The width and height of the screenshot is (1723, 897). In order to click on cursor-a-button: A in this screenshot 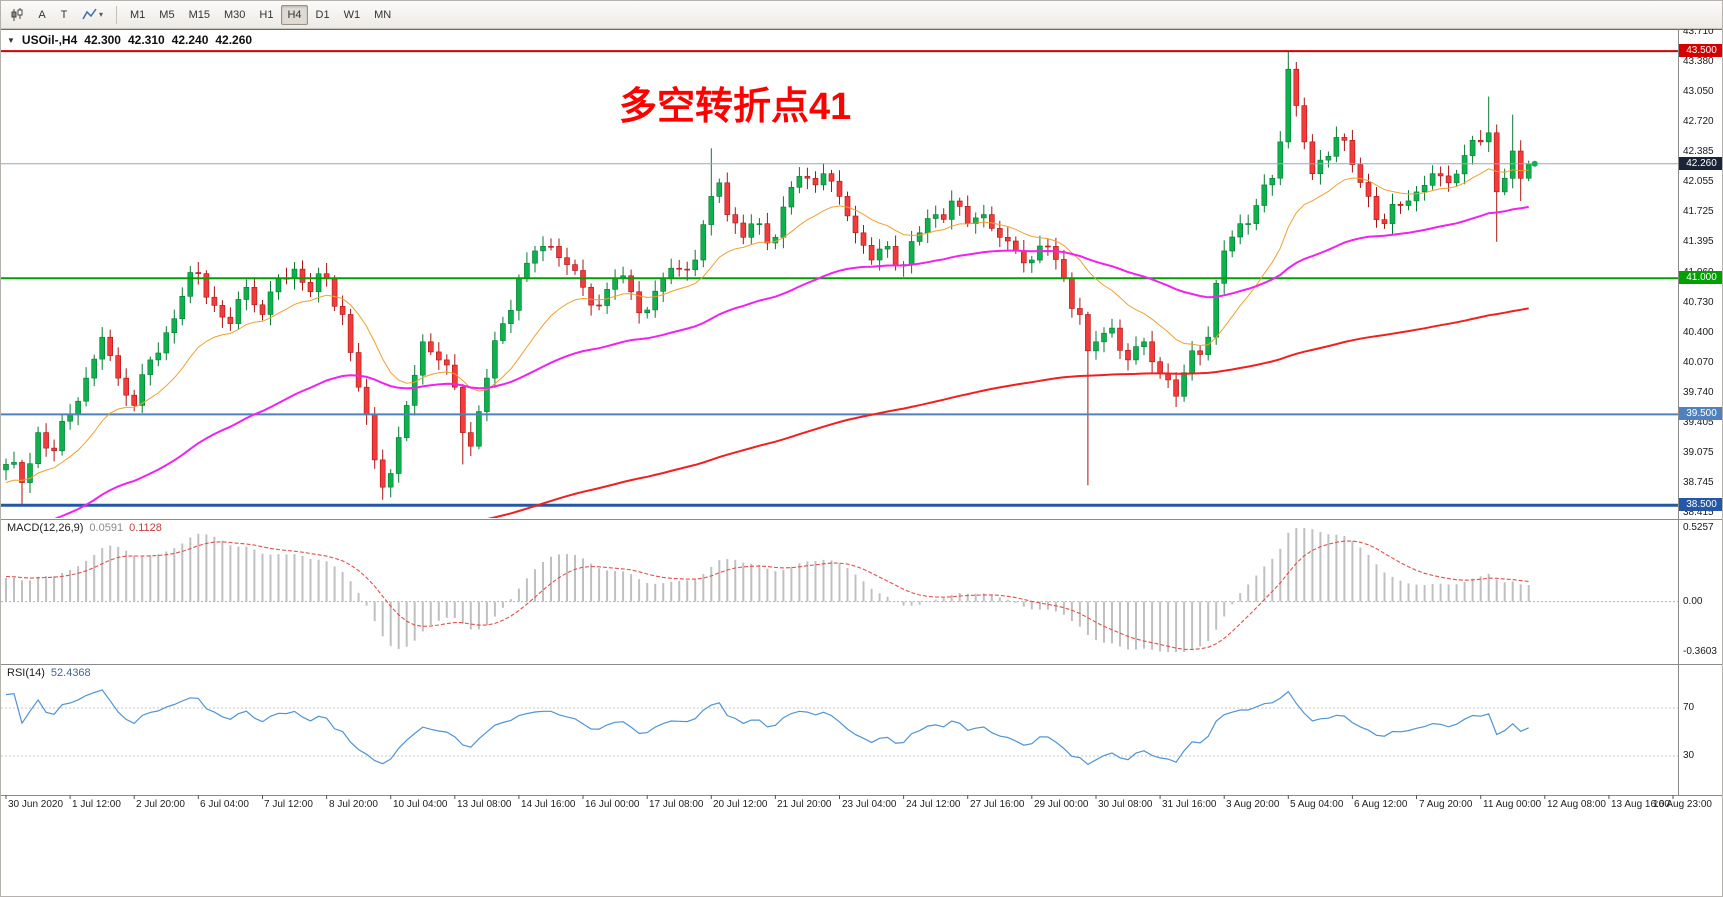, I will do `click(42, 15)`.